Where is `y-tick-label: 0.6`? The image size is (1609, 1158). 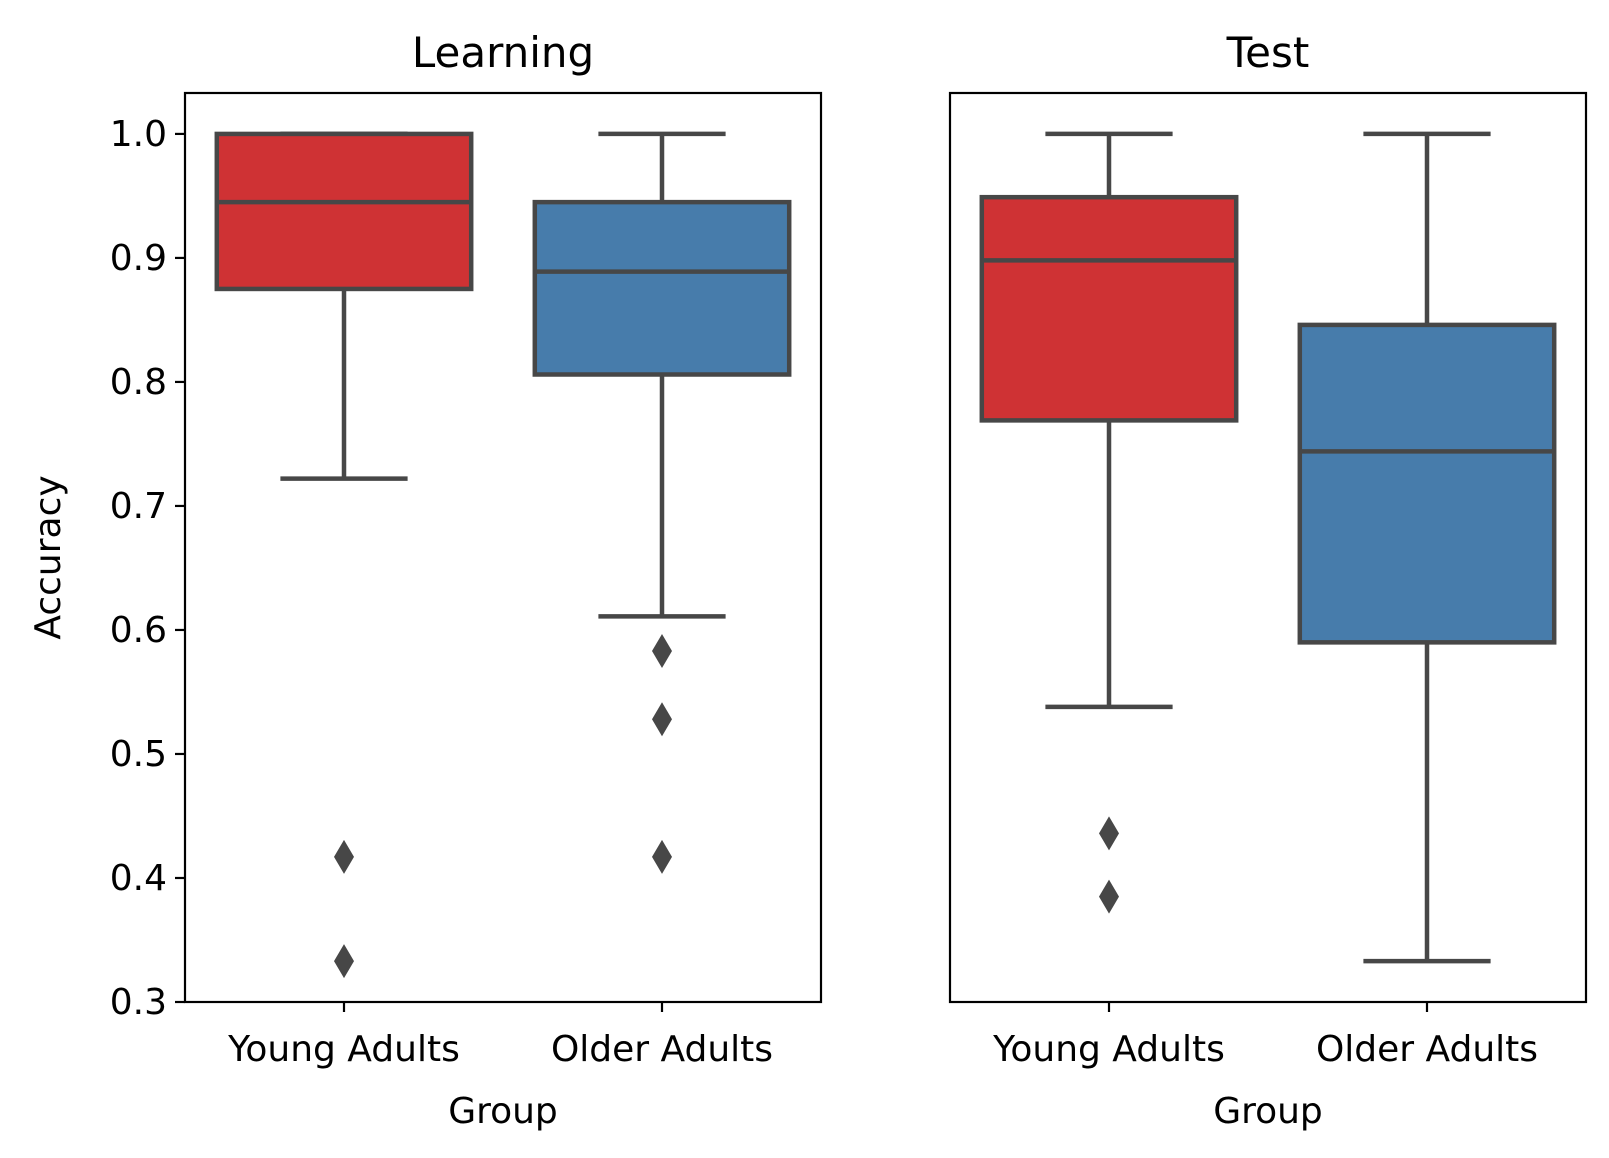
y-tick-label: 0.6 is located at coordinates (138, 630).